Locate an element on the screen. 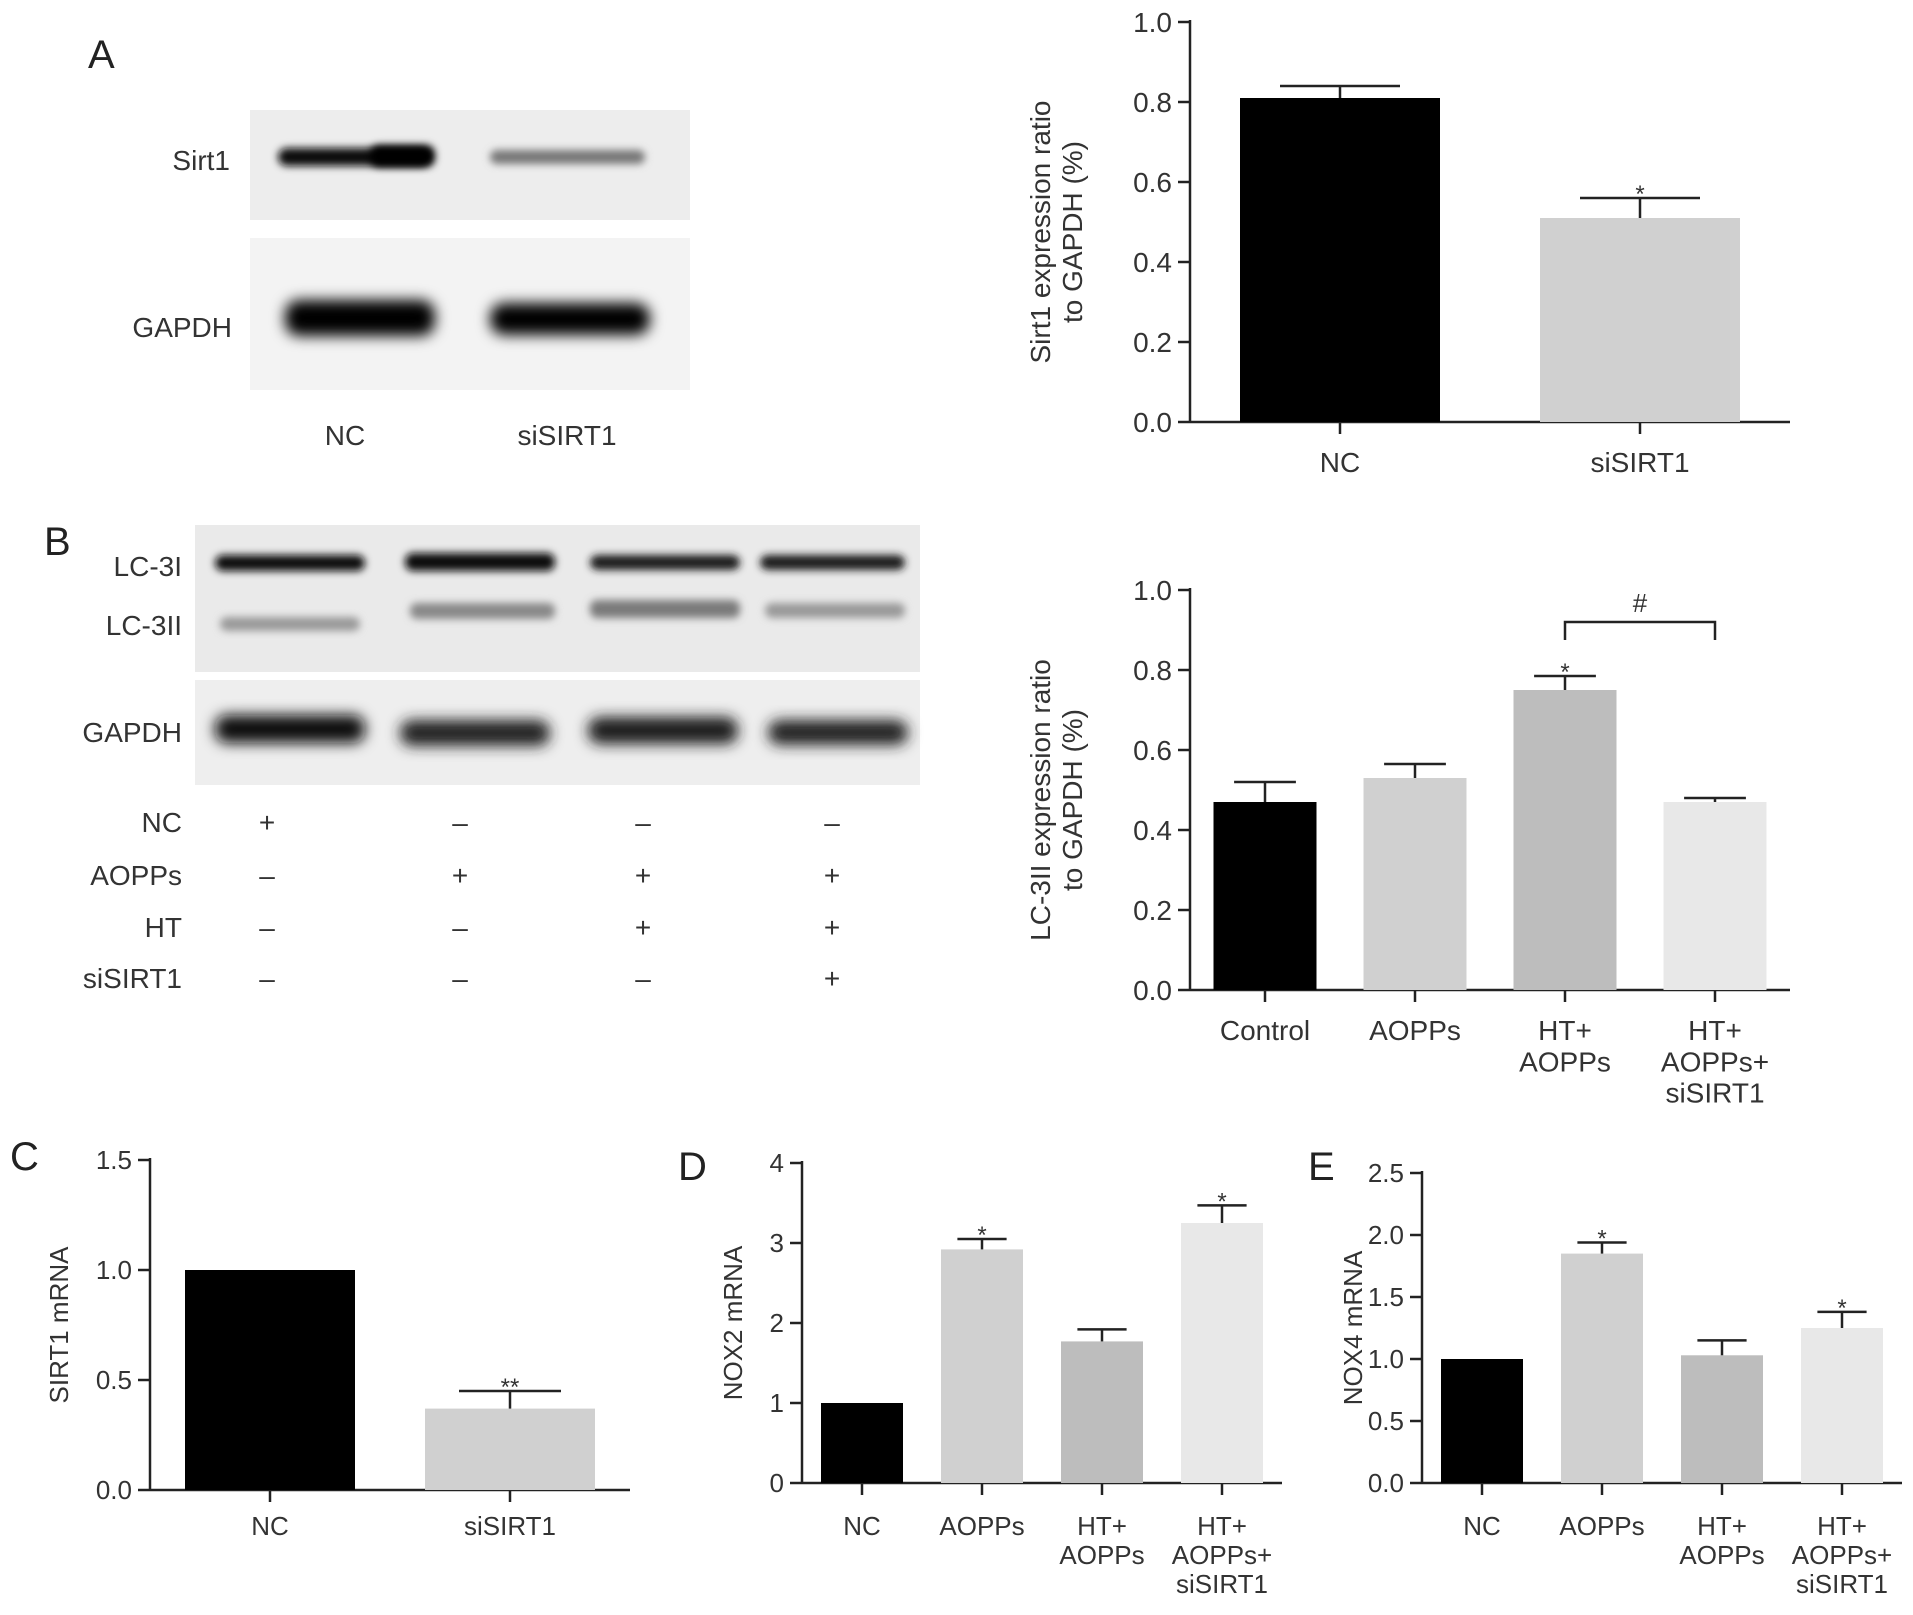 The height and width of the screenshot is (1615, 1913). y-axis-label-line: Sirt1 expression ratio is located at coordinates (1040, 231).